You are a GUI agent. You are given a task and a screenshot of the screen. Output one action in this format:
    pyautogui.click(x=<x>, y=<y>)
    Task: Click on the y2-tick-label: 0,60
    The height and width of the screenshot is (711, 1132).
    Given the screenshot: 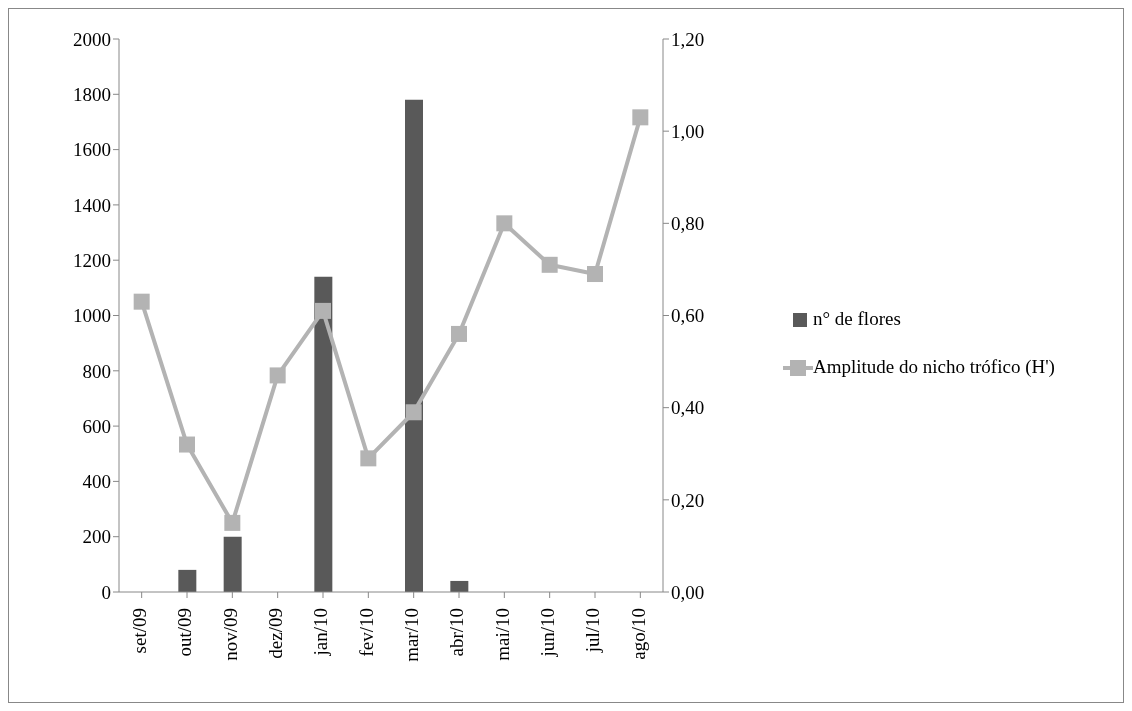 What is the action you would take?
    pyautogui.click(x=688, y=316)
    